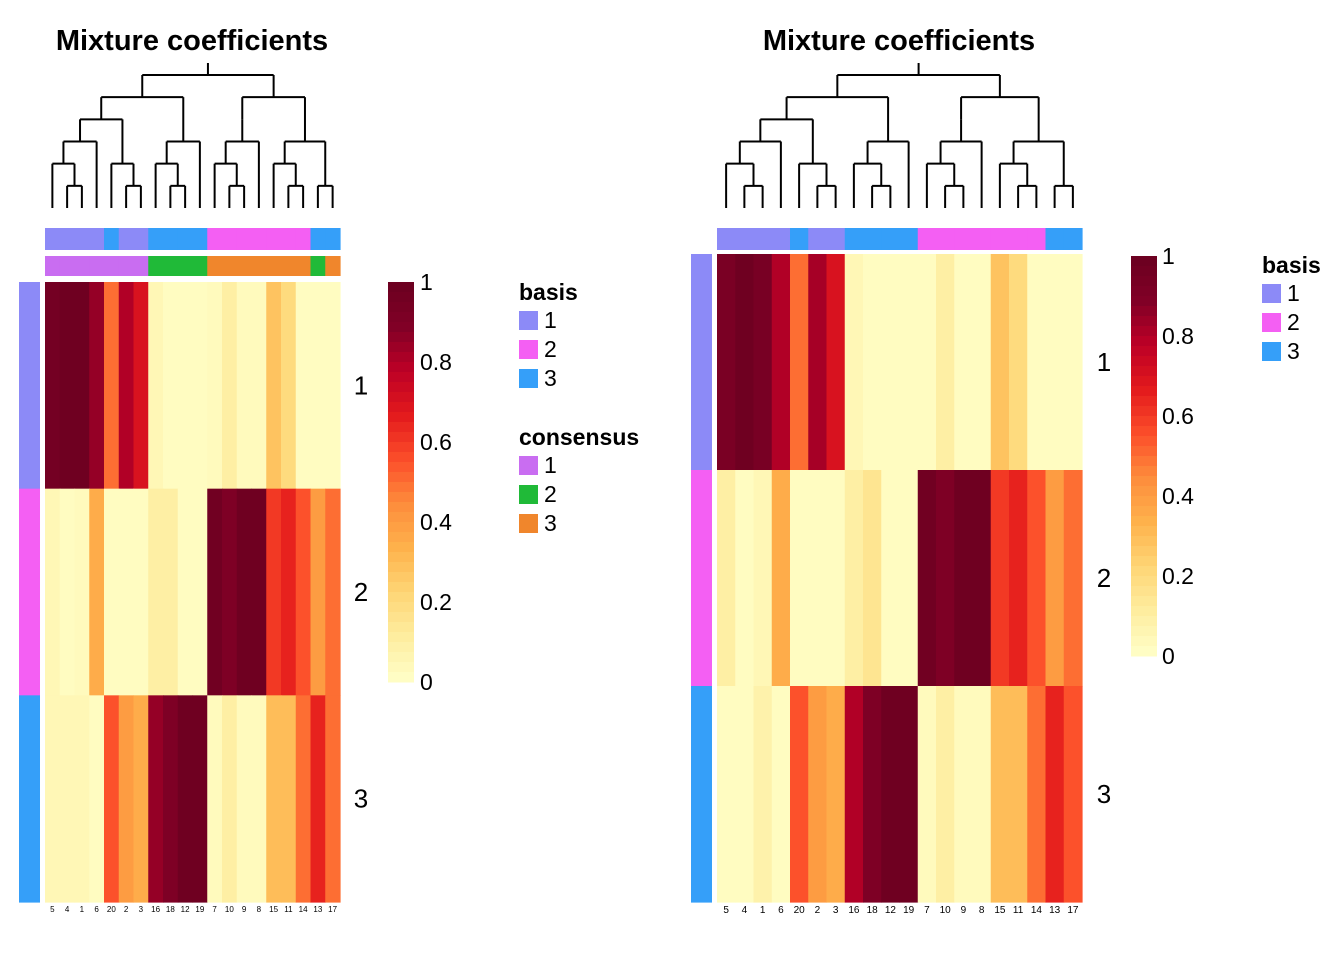 This screenshot has width=1344, height=965. What do you see at coordinates (361, 592) in the screenshot?
I see `row-label: 2` at bounding box center [361, 592].